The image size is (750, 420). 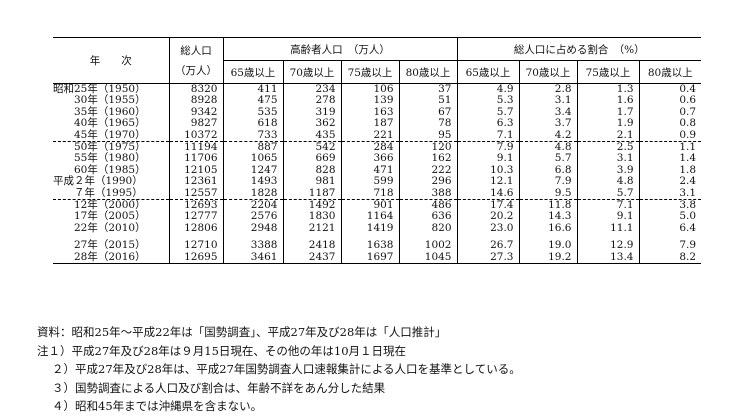 I want to click on cell-e75: 366, so click(x=369, y=159).